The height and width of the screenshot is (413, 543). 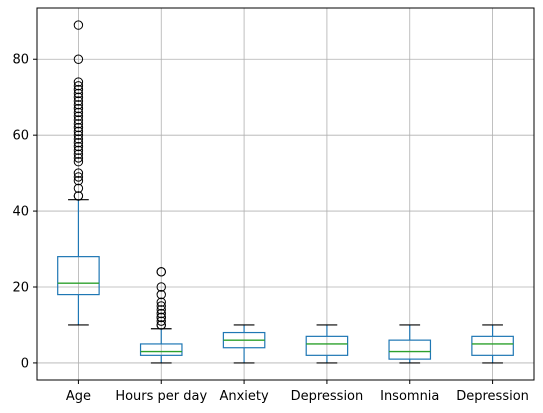 What do you see at coordinates (78, 396) in the screenshot?
I see `x-tick-label: Age` at bounding box center [78, 396].